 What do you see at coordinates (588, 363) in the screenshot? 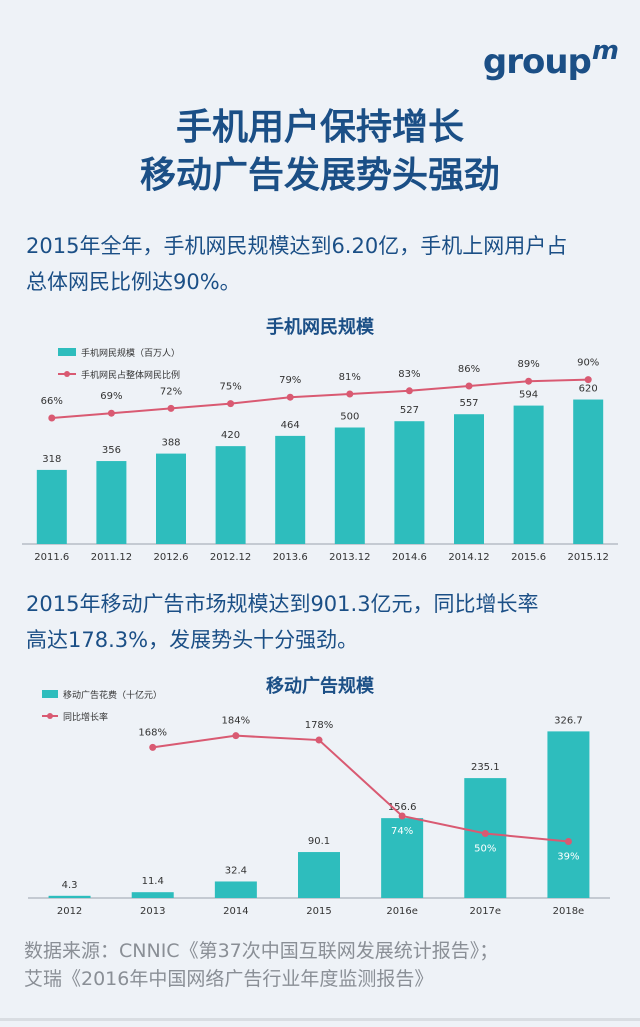
I see `line-value-label: 90%` at bounding box center [588, 363].